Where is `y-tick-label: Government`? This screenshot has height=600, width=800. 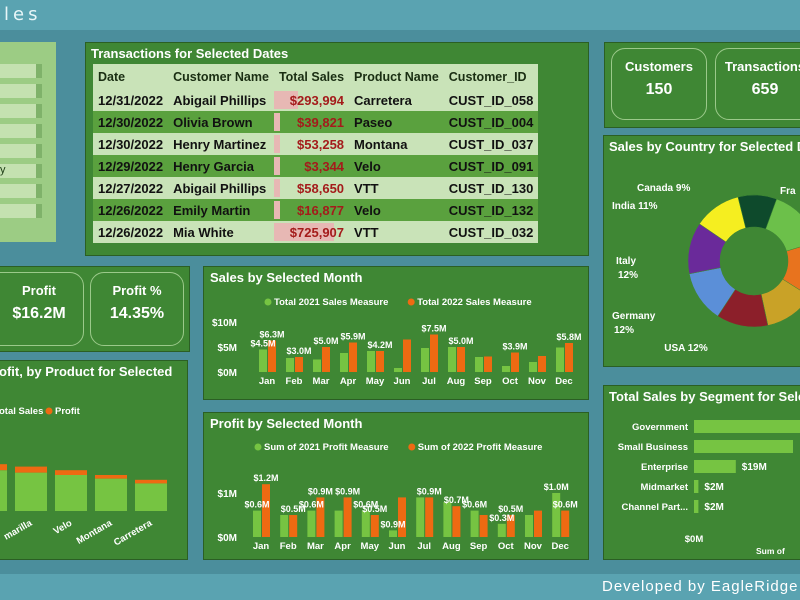 y-tick-label: Government is located at coordinates (660, 427).